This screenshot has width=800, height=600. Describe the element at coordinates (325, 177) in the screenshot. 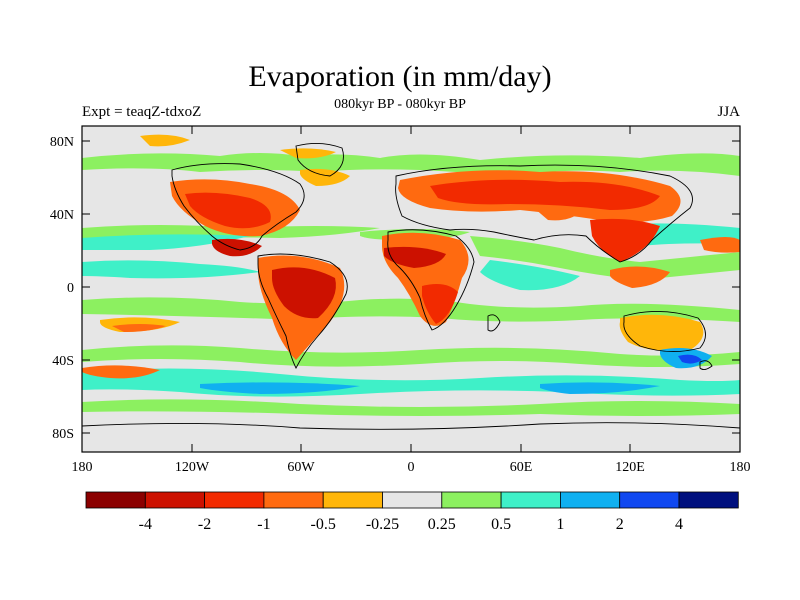

I see `north-atlantic-yellow` at that location.